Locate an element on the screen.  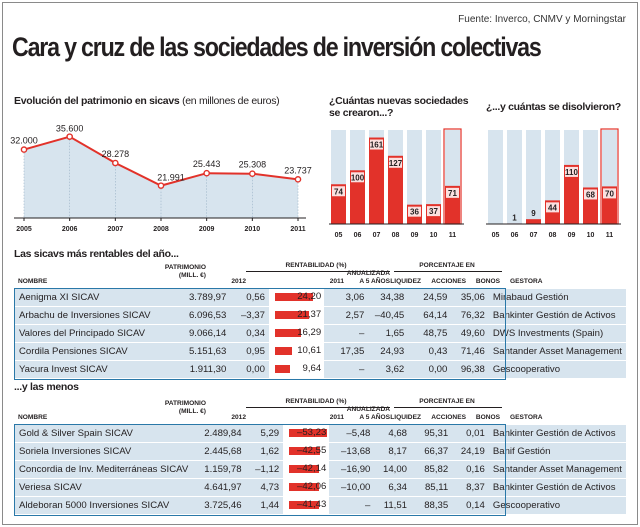
cell-anualizada: 2,57 is located at coordinates (346, 315).